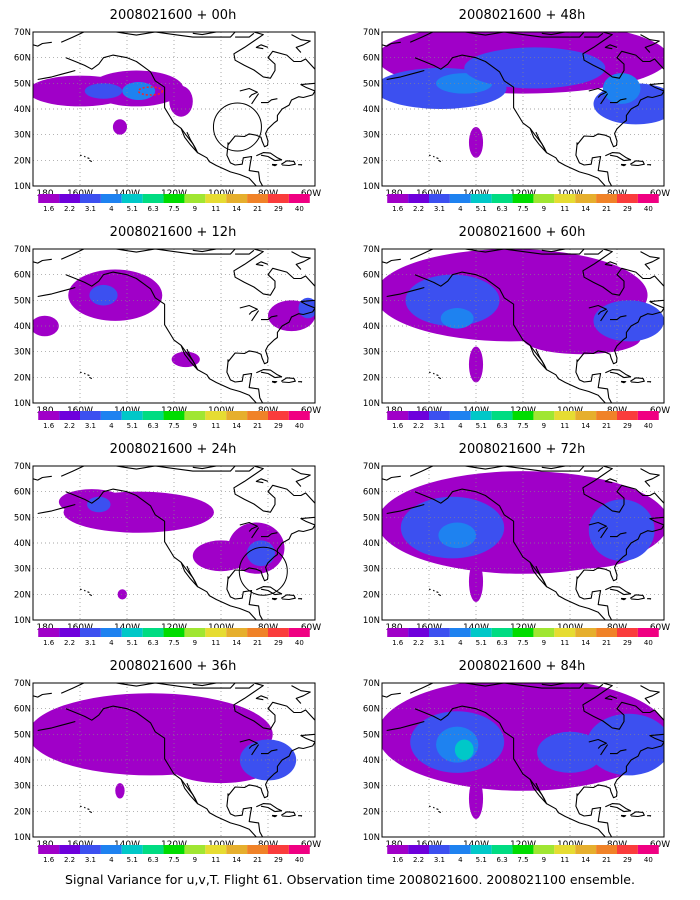 The width and height of the screenshot is (700, 900). Describe the element at coordinates (49, 209) in the screenshot. I see `colorbar-label: 1.6` at that location.